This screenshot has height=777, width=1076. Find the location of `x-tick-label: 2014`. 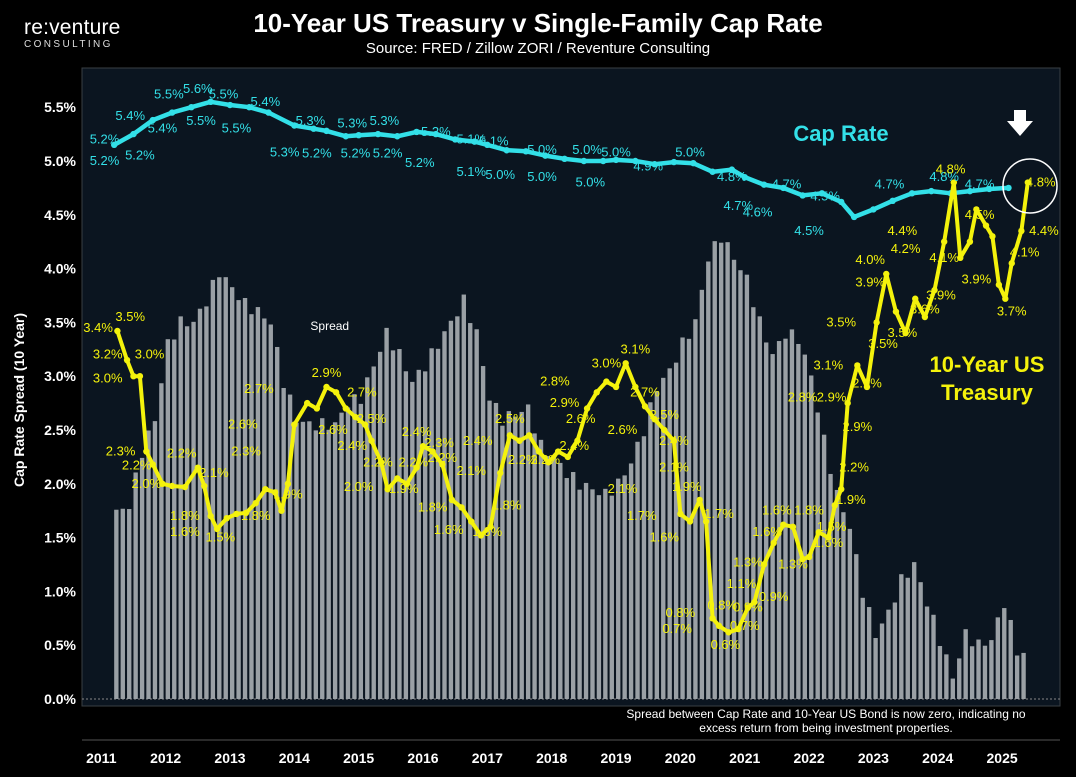

x-tick-label: 2014 is located at coordinates (294, 758).